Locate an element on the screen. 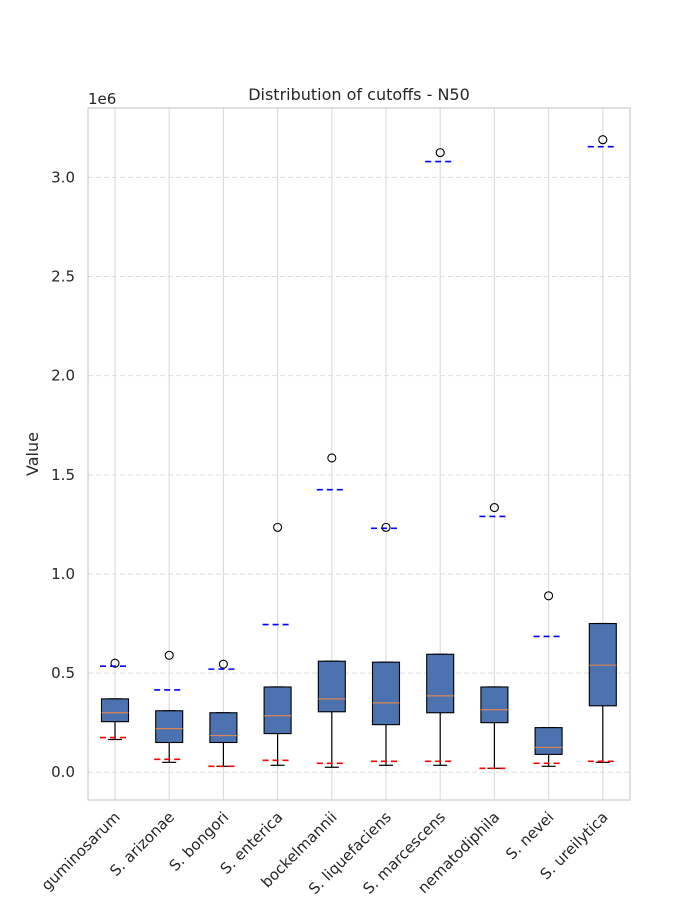 Image resolution: width=700 pixels, height=900 pixels. y-tick-label: 0.5 is located at coordinates (63, 673).